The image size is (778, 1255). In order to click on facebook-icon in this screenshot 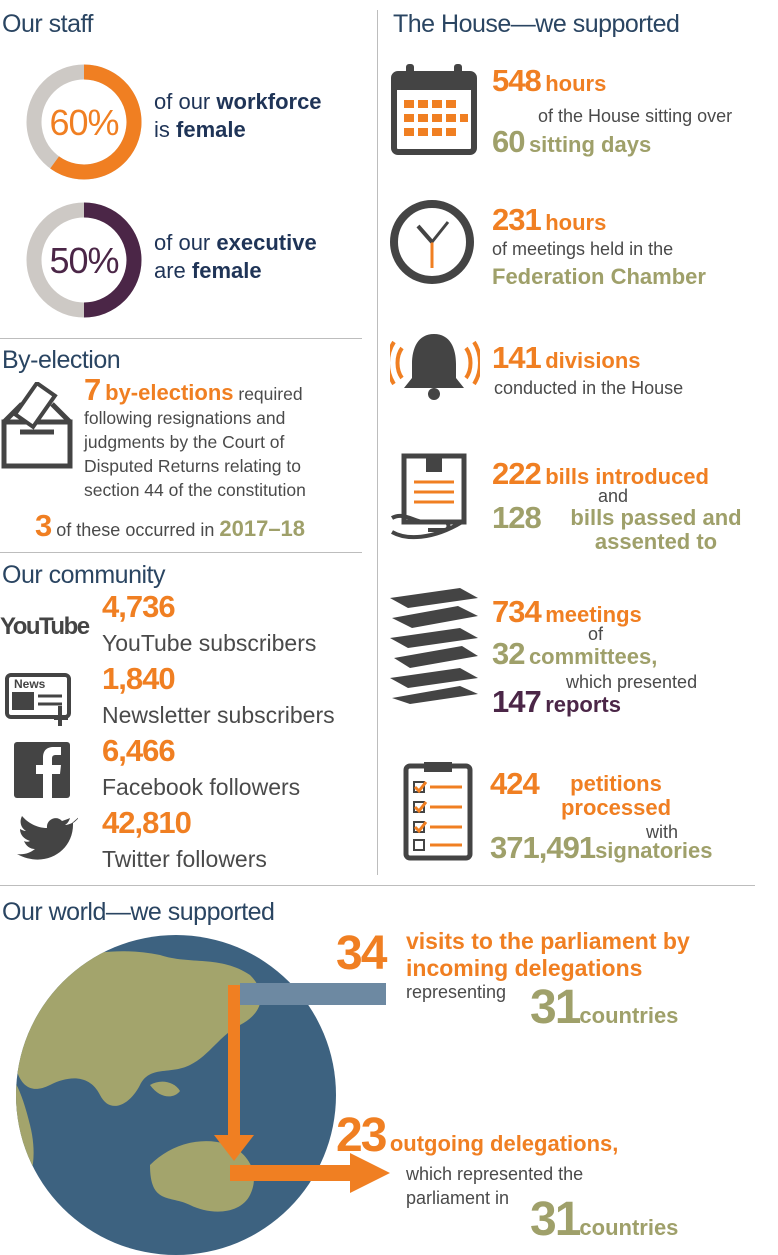, I will do `click(42, 770)`.